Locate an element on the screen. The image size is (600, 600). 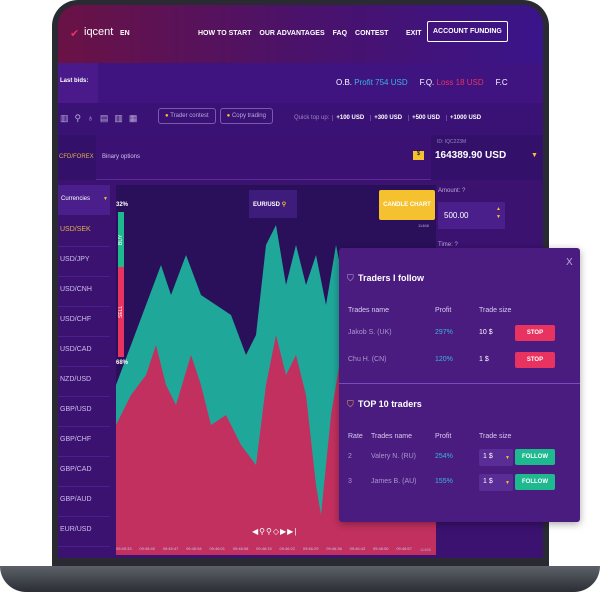
laptop-base is located at coordinates (300, 579).